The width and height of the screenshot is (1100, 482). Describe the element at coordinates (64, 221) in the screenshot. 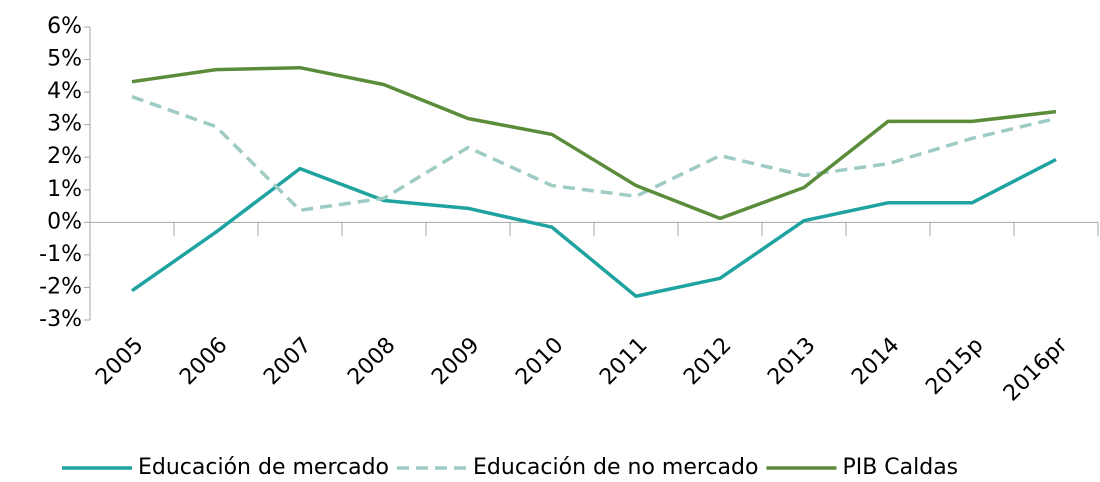

I see `y-tick-label: 0%` at that location.